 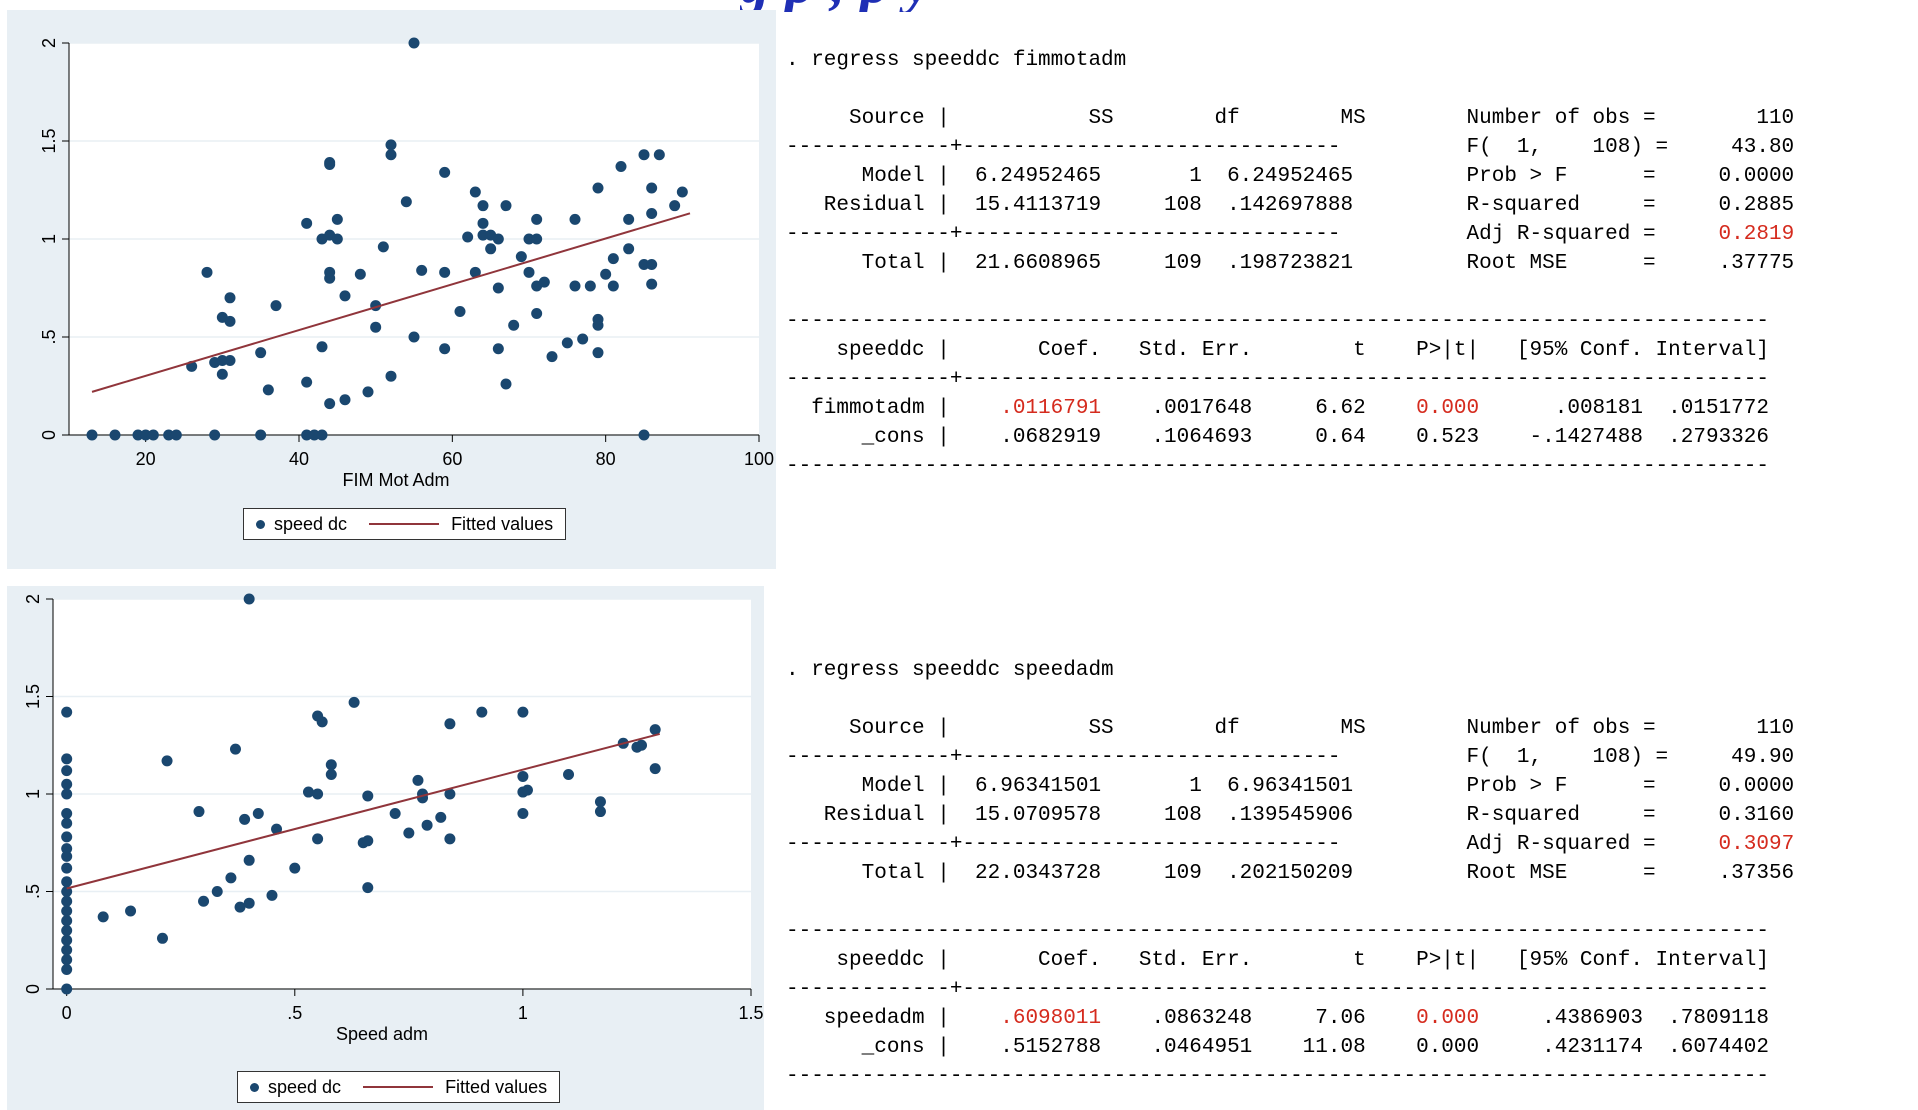 I want to click on y-tick-label: 1.5, so click(x=33, y=696).